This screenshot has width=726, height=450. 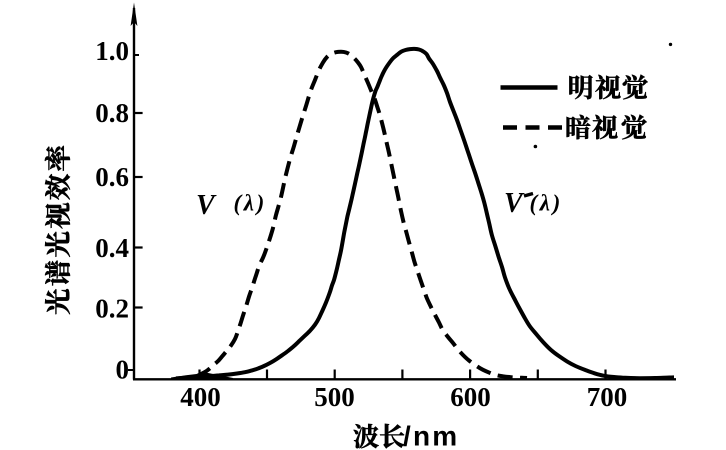 What do you see at coordinates (334, 397) in the screenshot?
I see `svg-text: 500` at bounding box center [334, 397].